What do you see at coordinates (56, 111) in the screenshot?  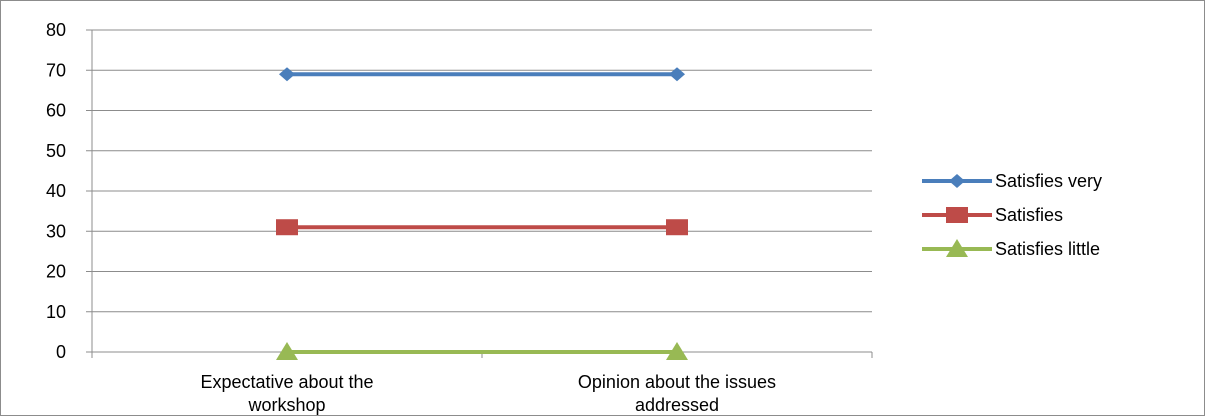 I see `y-tick-label: 60` at bounding box center [56, 111].